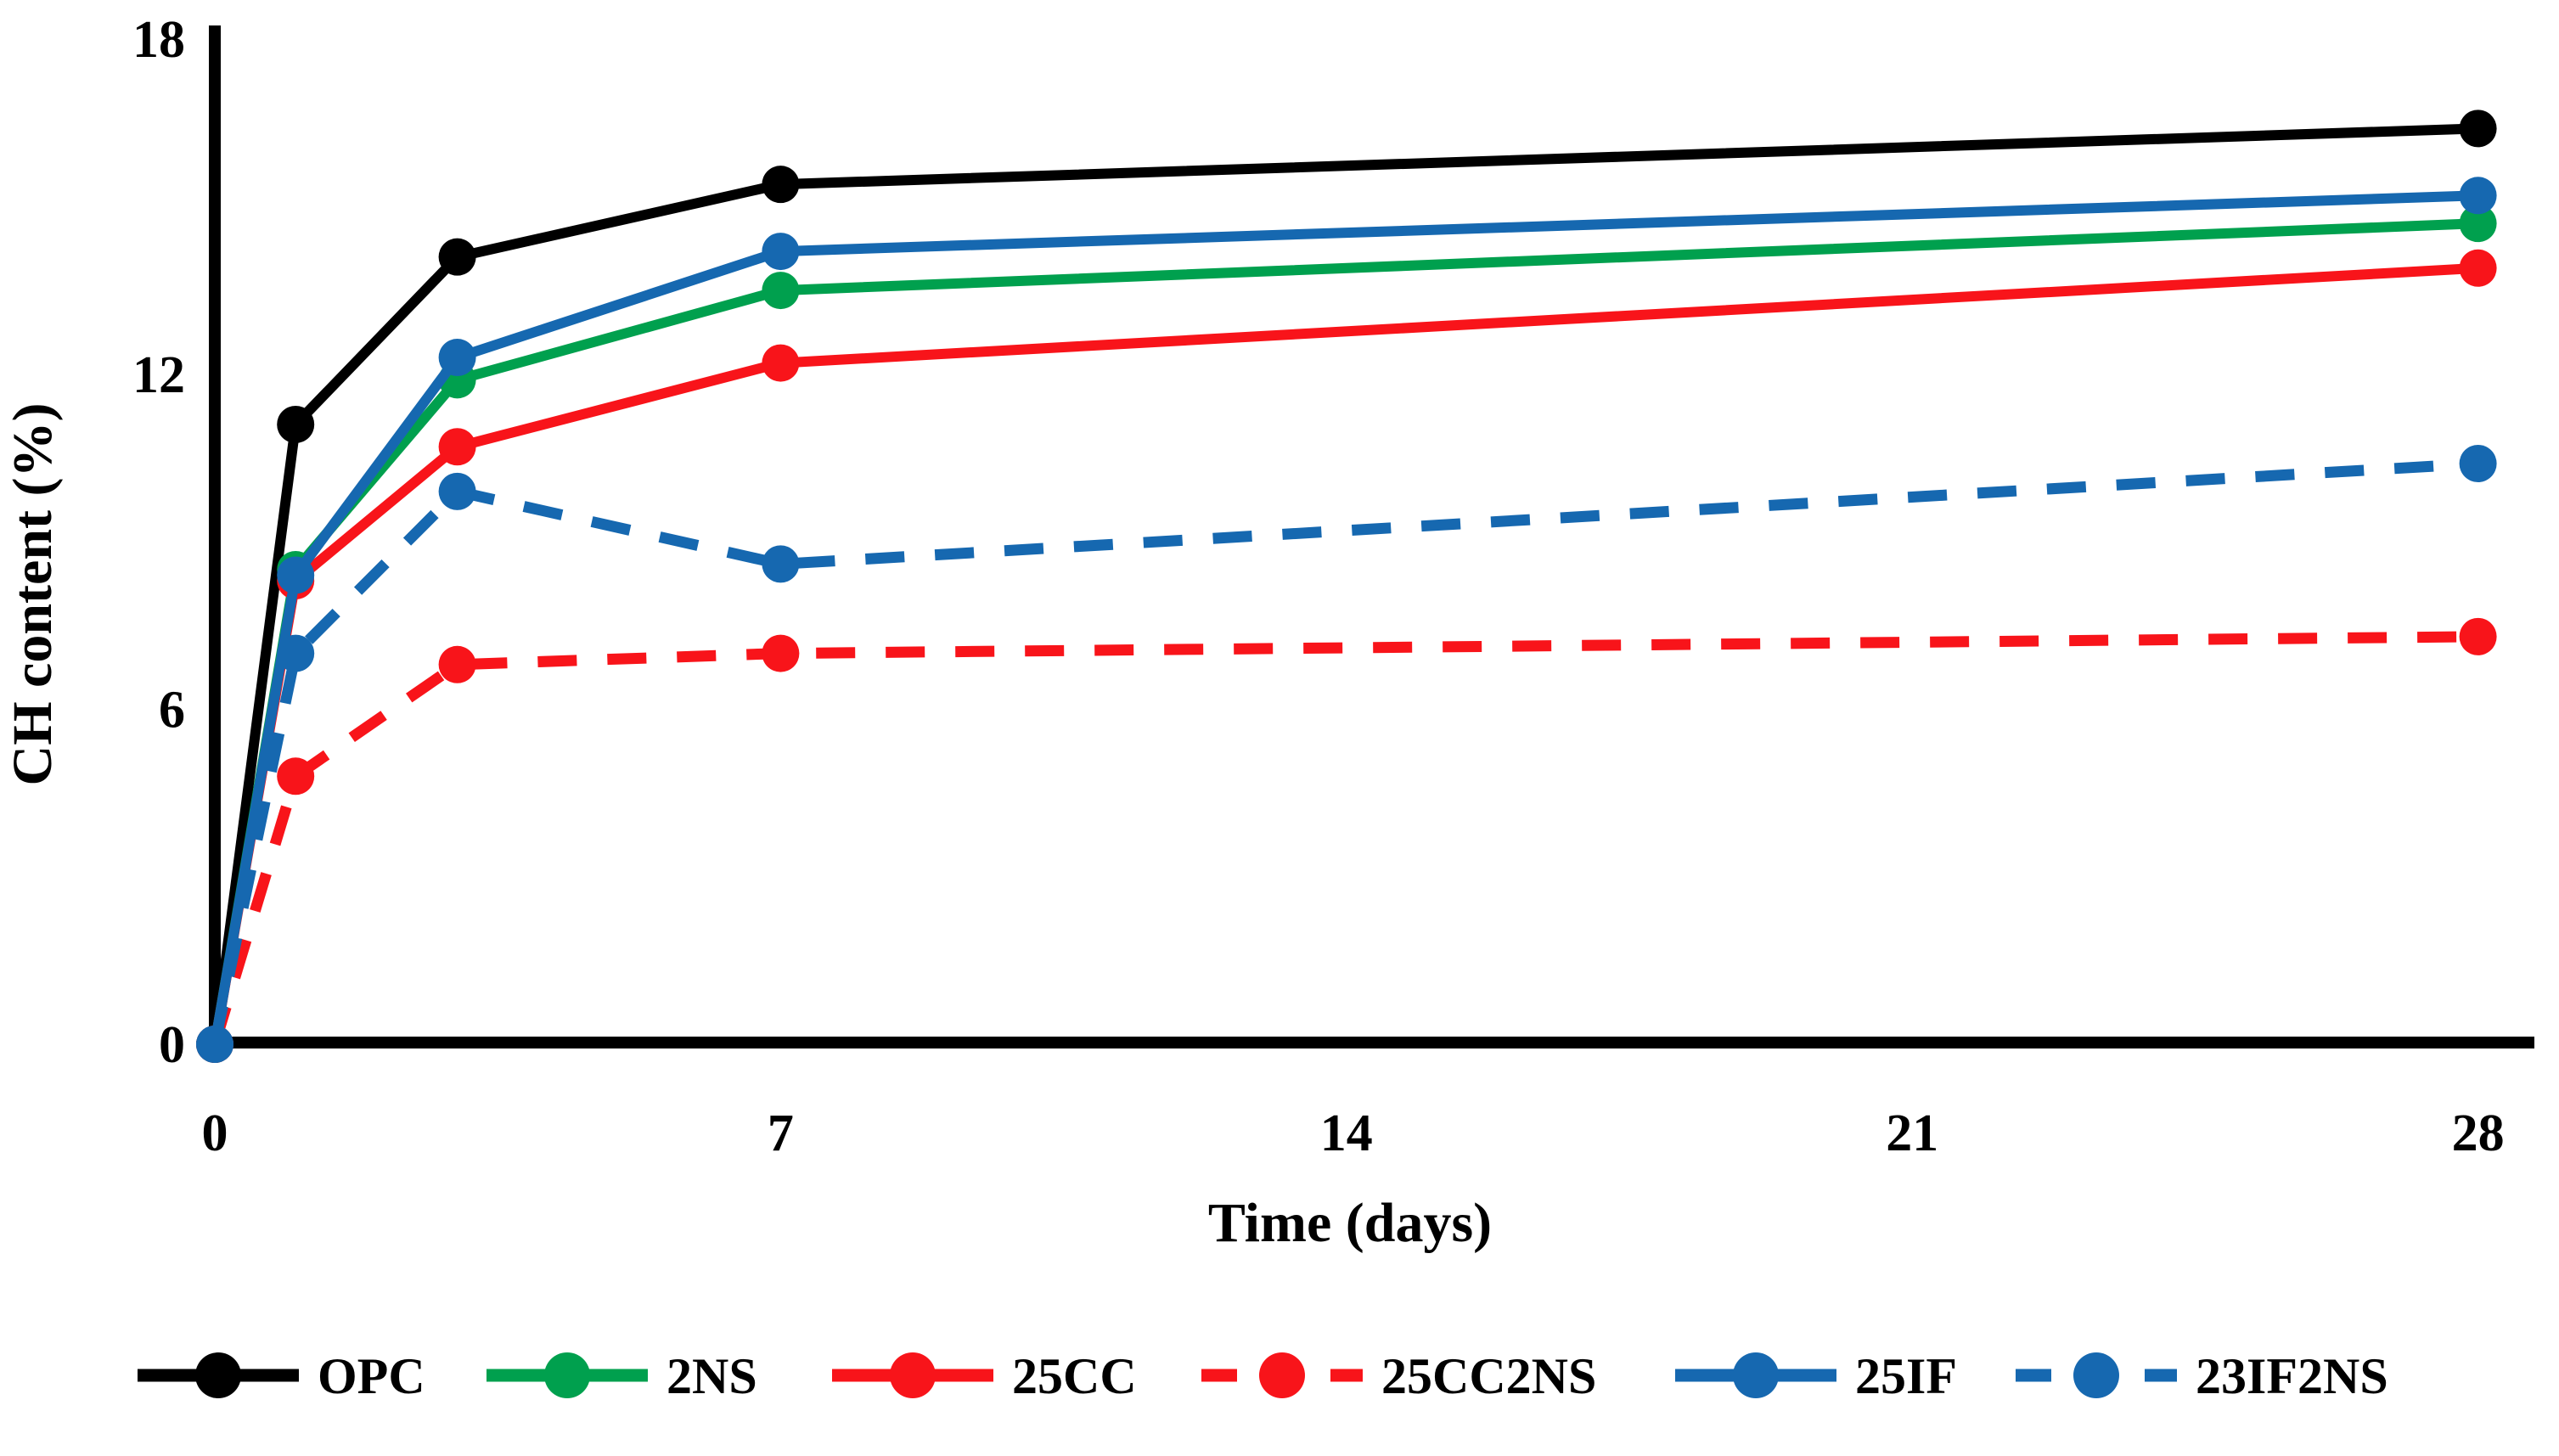  I want to click on x-tick-label: 0, so click(215, 1133).